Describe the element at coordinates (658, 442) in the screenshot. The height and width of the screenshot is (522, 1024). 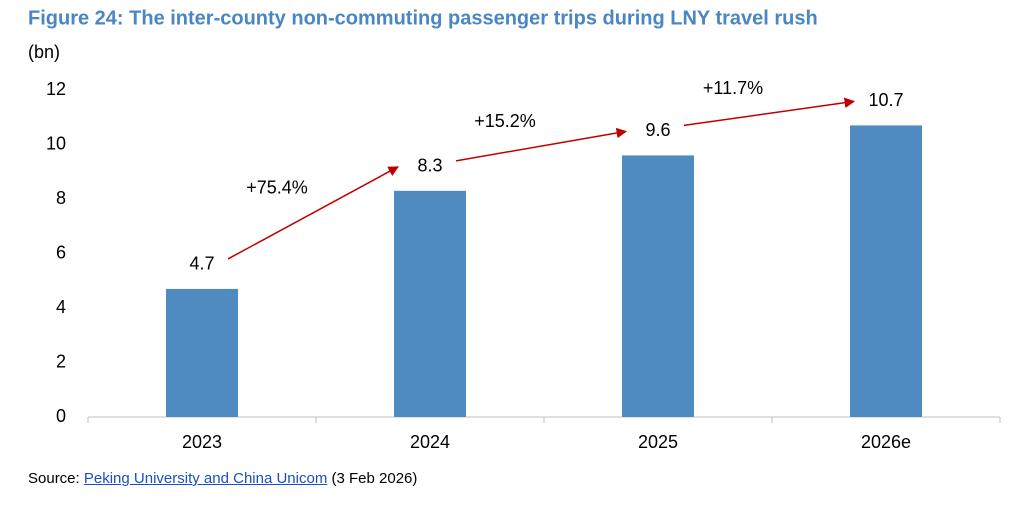
I see `x-tick-label: 2025` at that location.